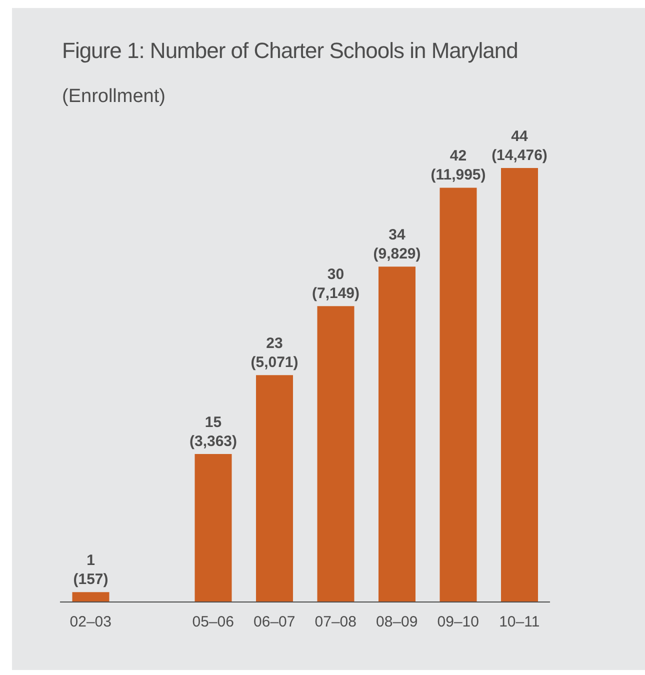 The image size is (645, 675). What do you see at coordinates (458, 166) in the screenshot?
I see `data-label: 42 (11,995)` at bounding box center [458, 166].